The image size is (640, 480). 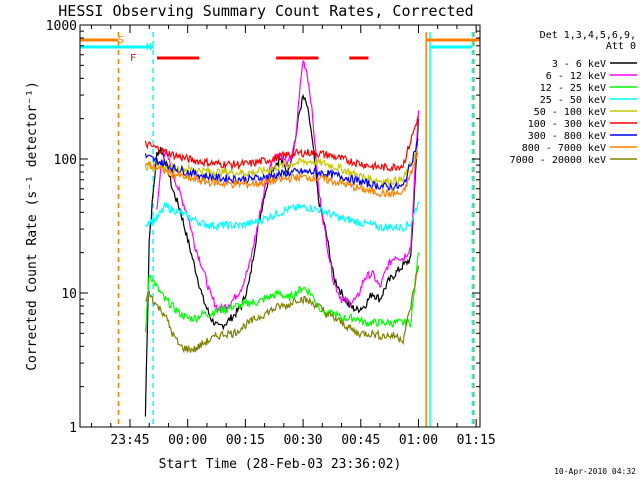 What do you see at coordinates (573, 100) in the screenshot?
I see `legend-label-3: 25 - 50 keV` at bounding box center [573, 100].